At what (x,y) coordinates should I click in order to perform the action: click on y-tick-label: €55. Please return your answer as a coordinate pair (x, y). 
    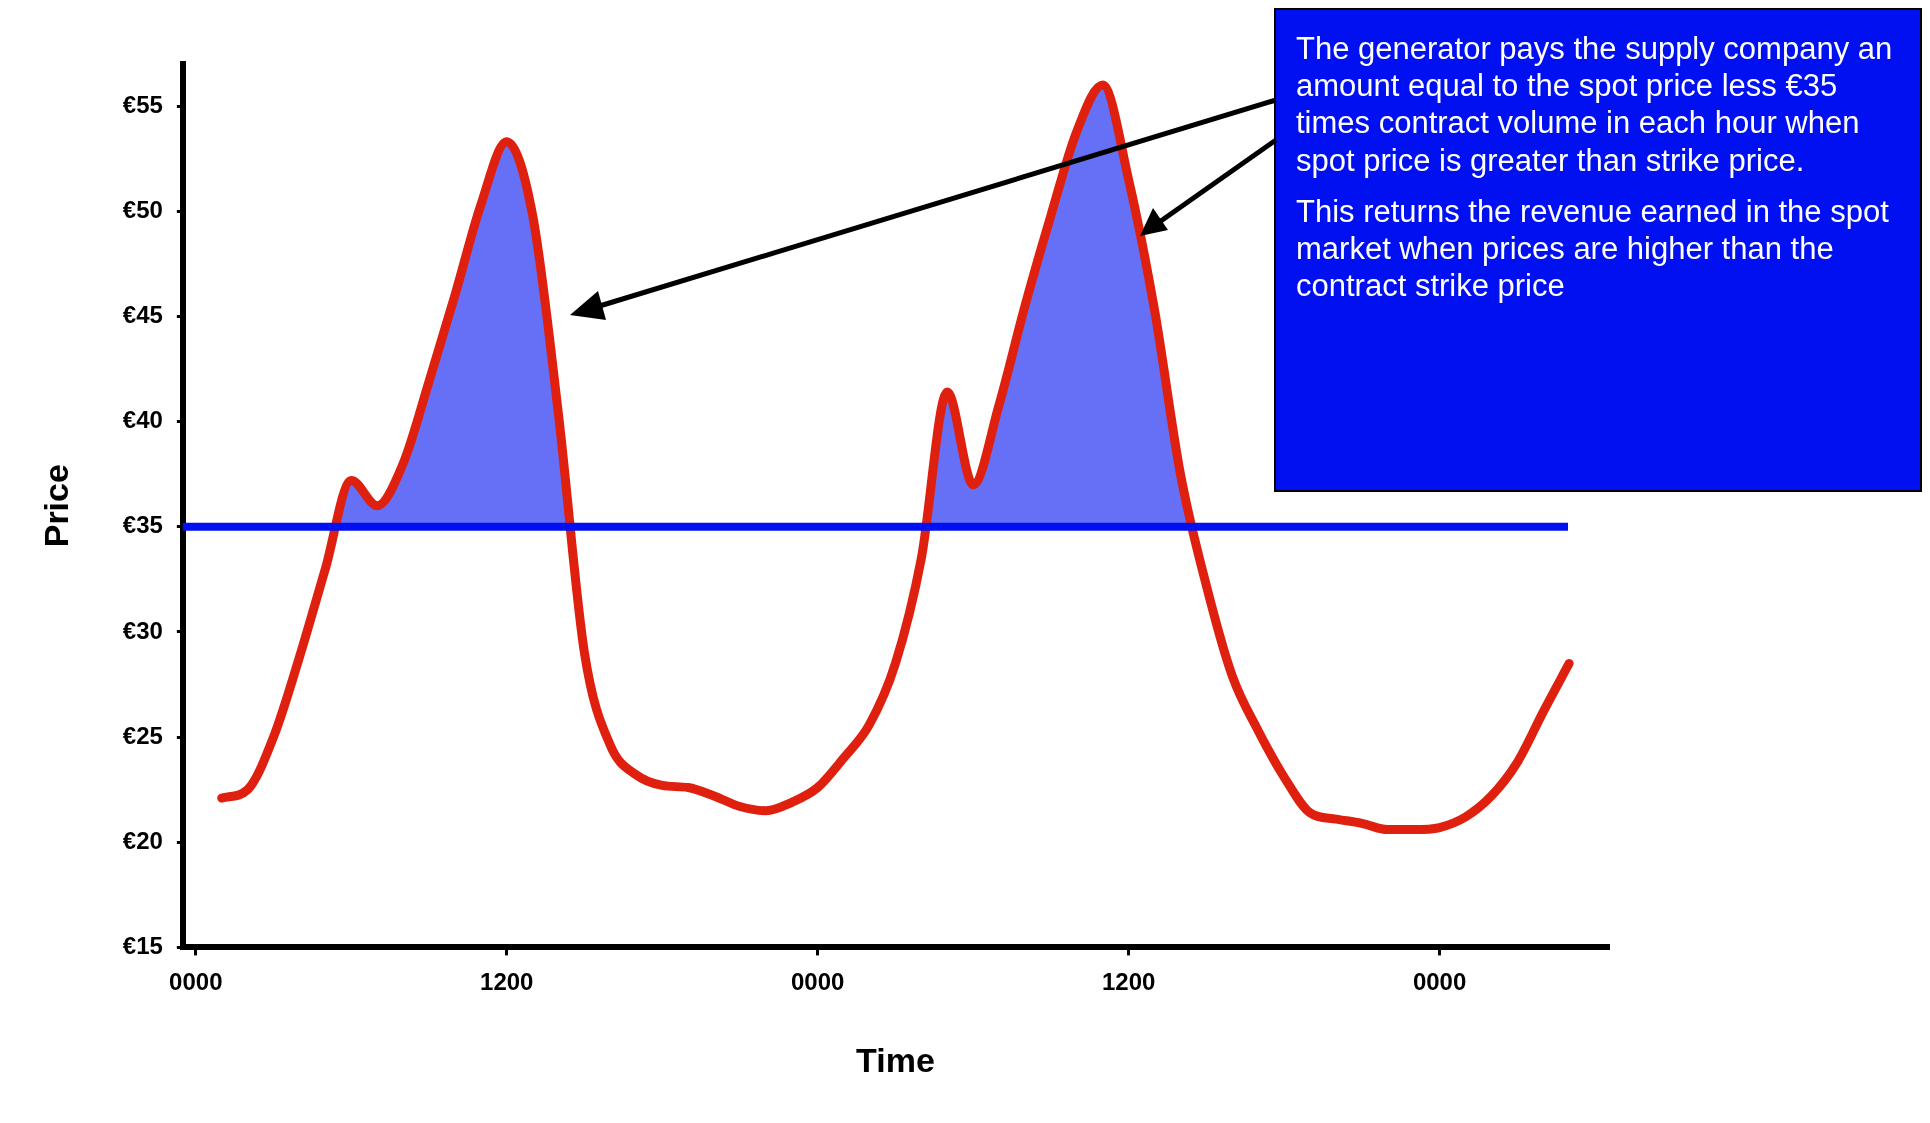
    Looking at the image, I should click on (142, 104).